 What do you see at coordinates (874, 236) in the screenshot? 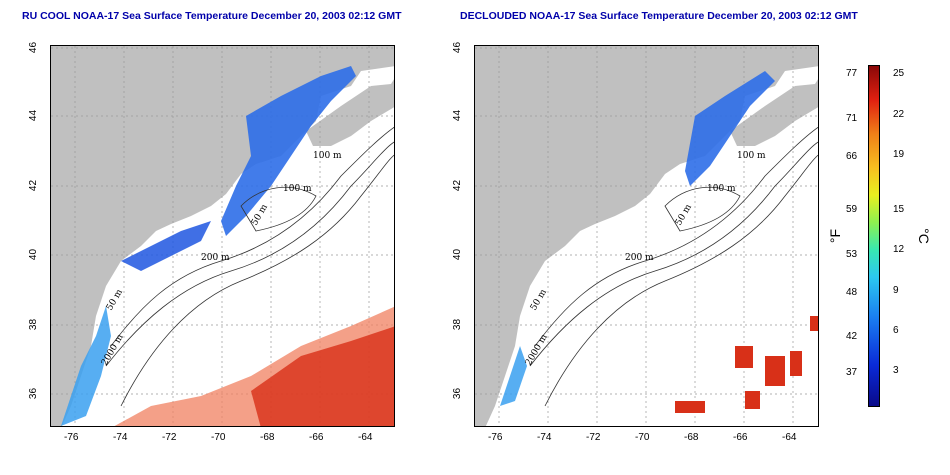
I see `temperature-colorbar` at bounding box center [874, 236].